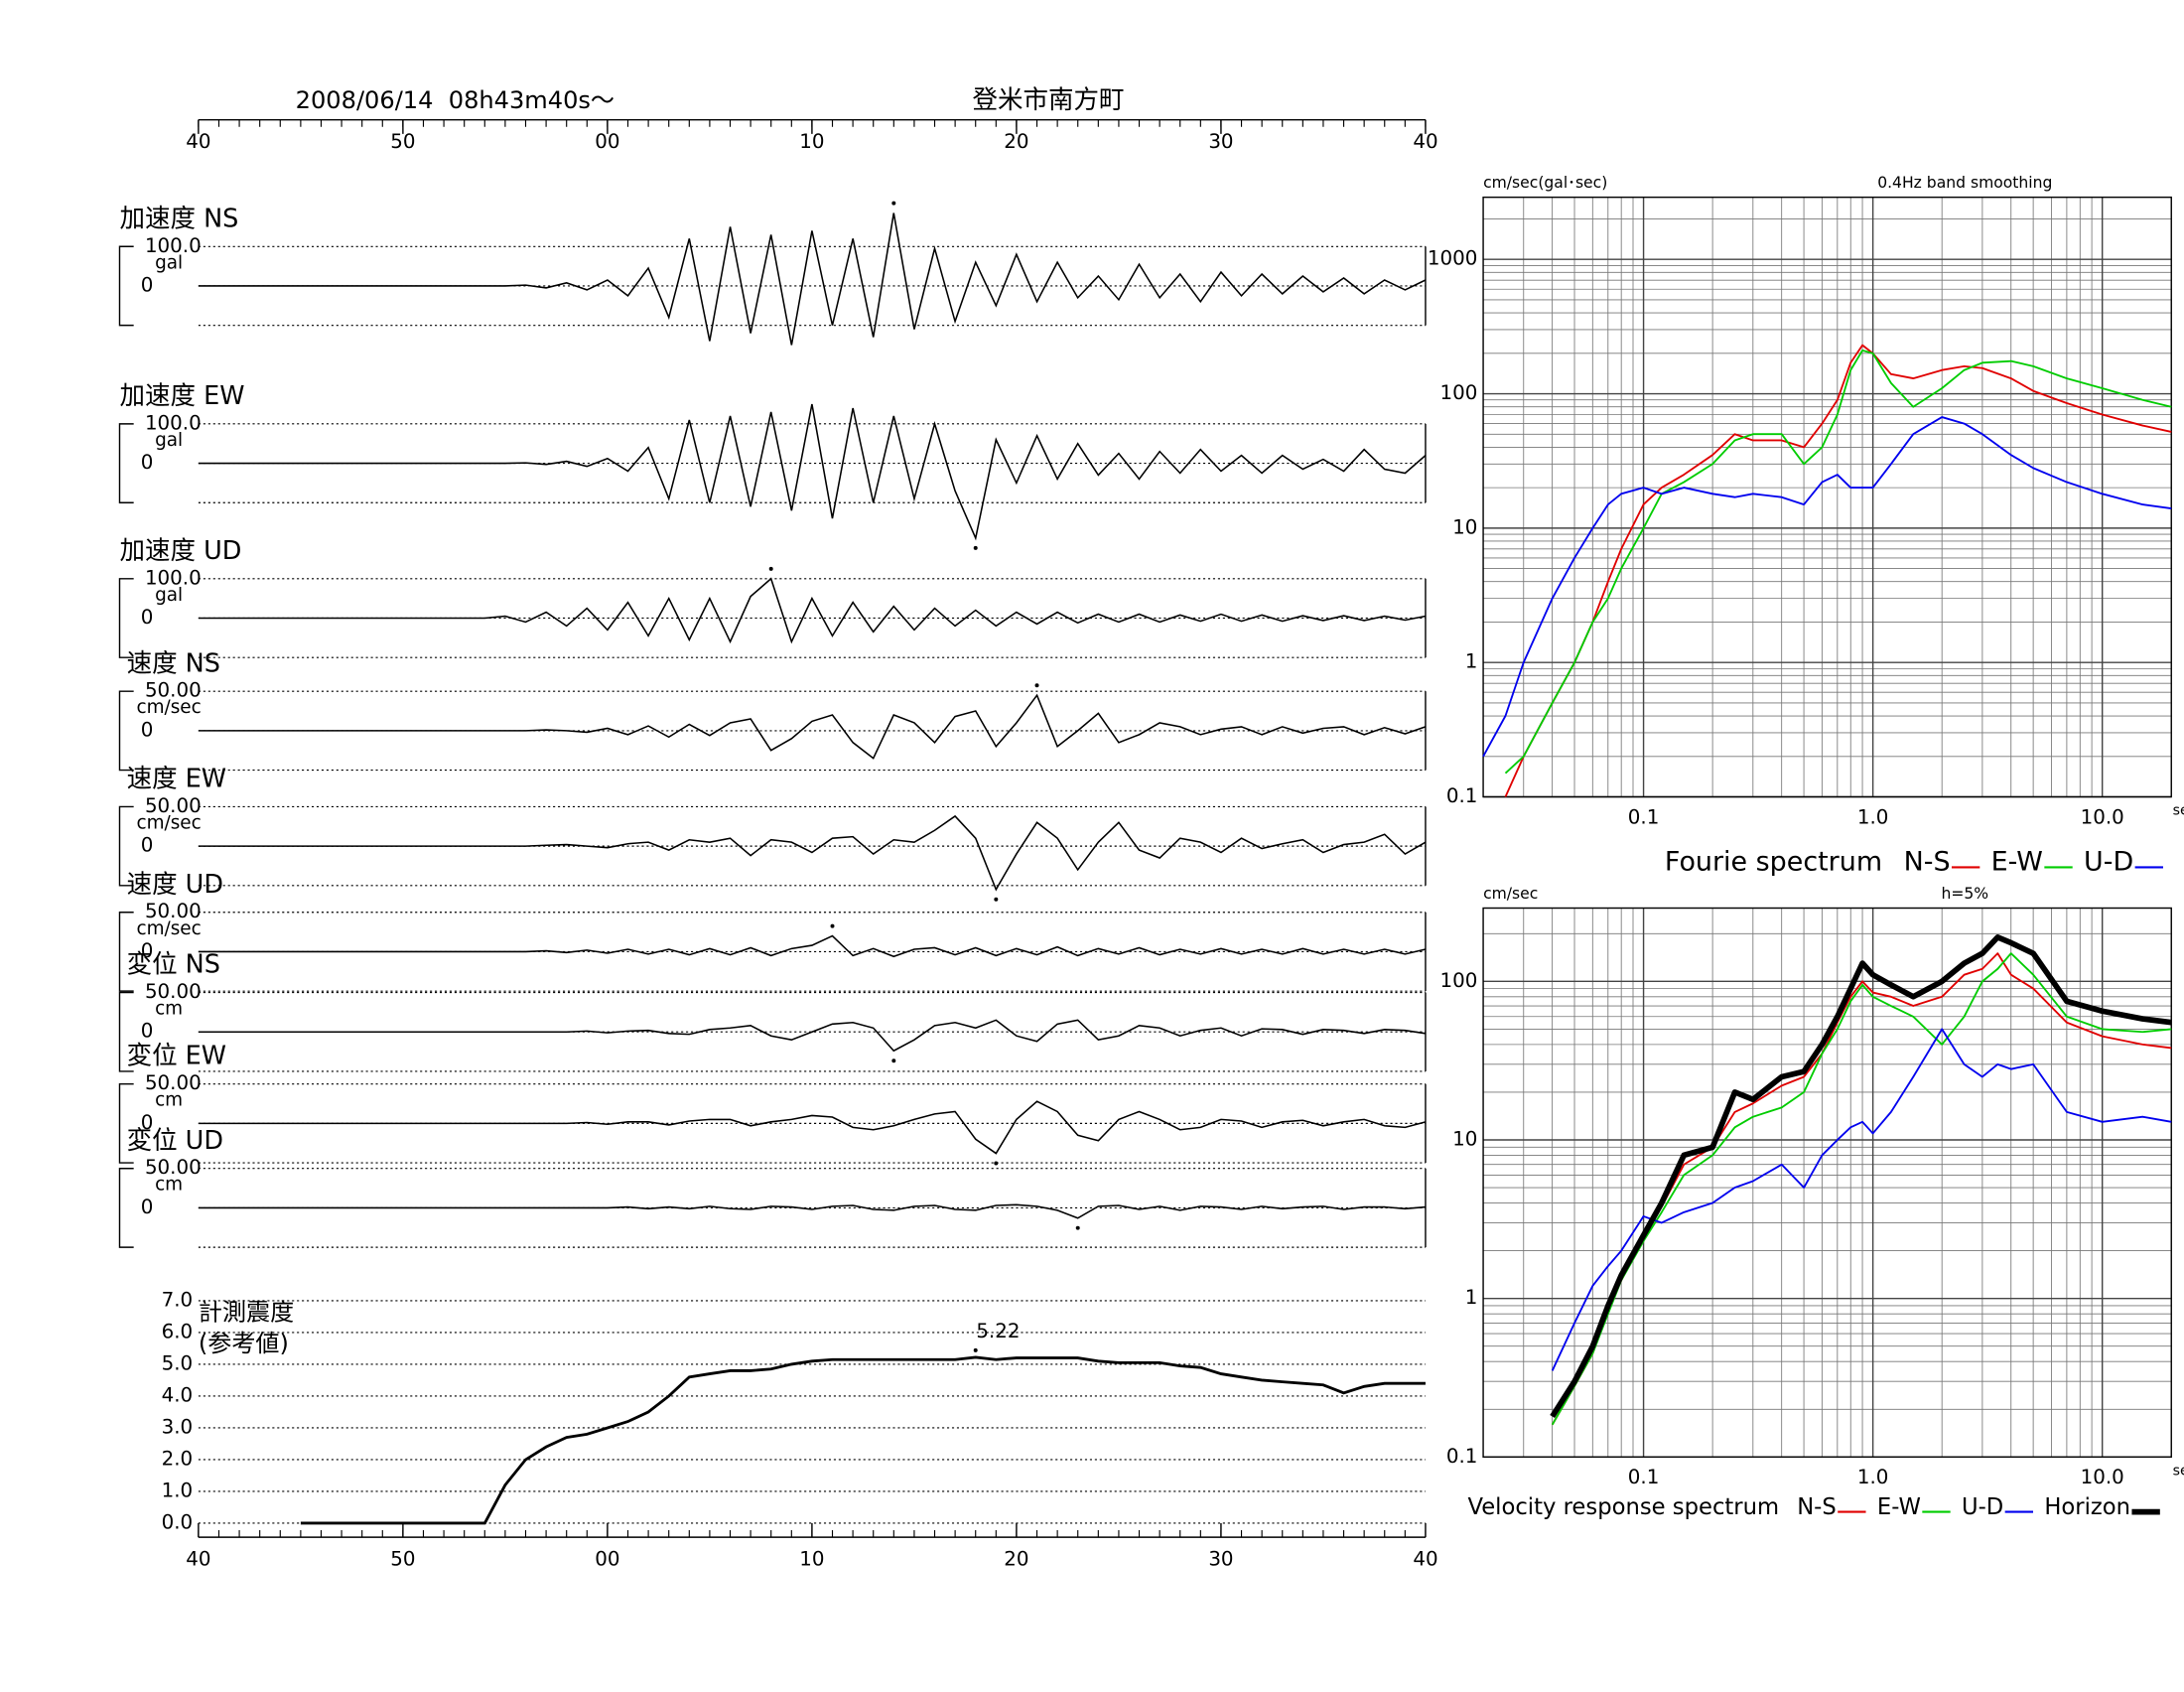 This screenshot has height=1692, width=2184. What do you see at coordinates (1049, 100) in the screenshot?
I see `station-name: 登米市南方町` at bounding box center [1049, 100].